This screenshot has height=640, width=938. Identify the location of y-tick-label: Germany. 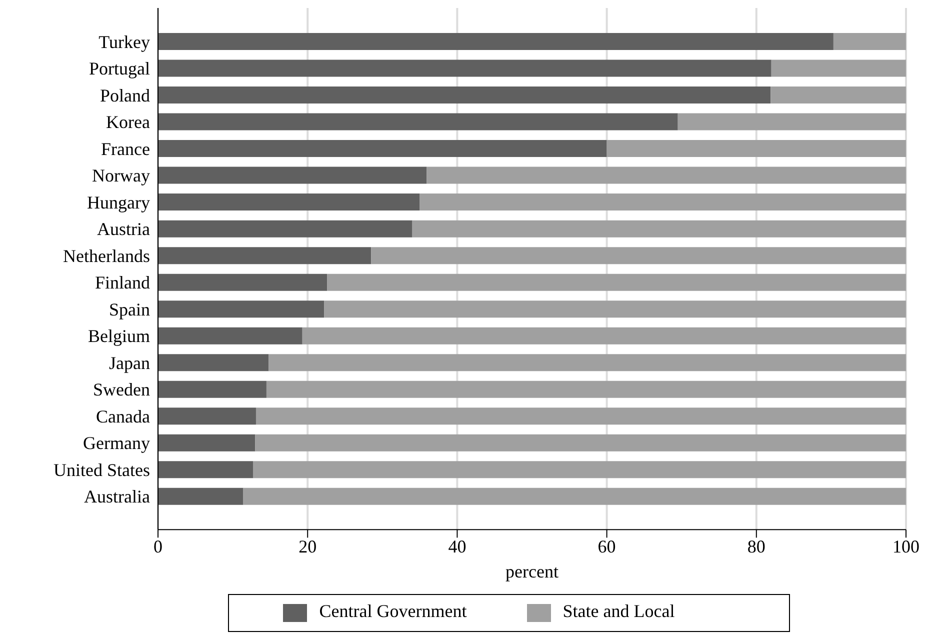
(116, 443).